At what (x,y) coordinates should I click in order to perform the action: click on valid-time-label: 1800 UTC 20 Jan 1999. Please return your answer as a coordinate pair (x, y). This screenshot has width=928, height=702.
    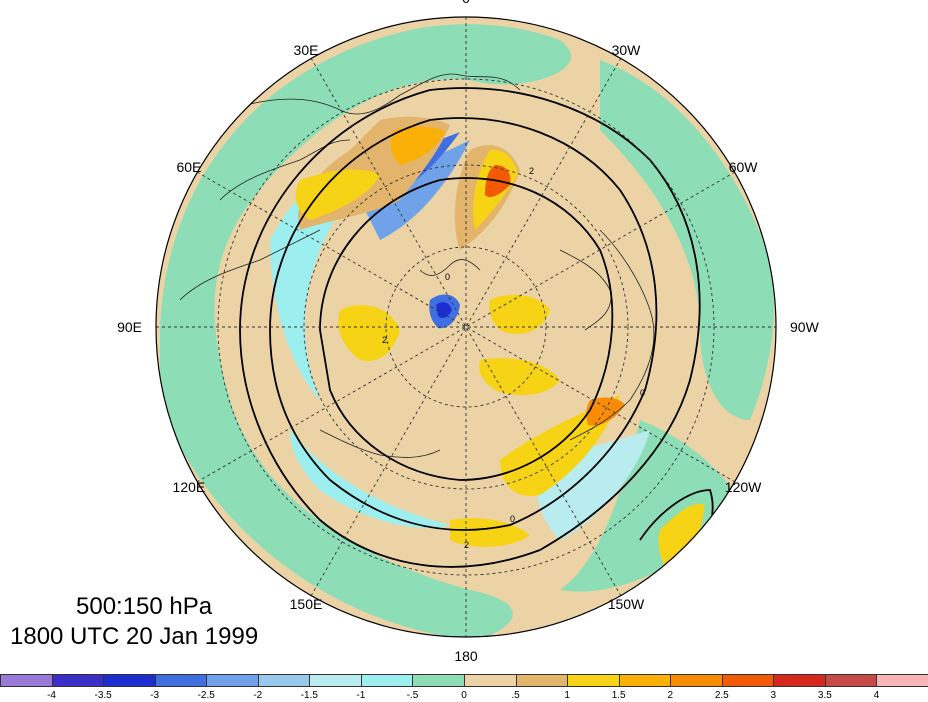
    Looking at the image, I should click on (134, 636).